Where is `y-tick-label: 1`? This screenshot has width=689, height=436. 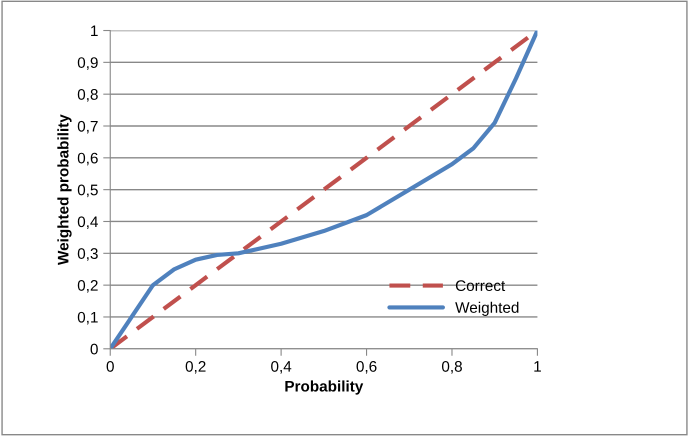
y-tick-label: 1 is located at coordinates (94, 31).